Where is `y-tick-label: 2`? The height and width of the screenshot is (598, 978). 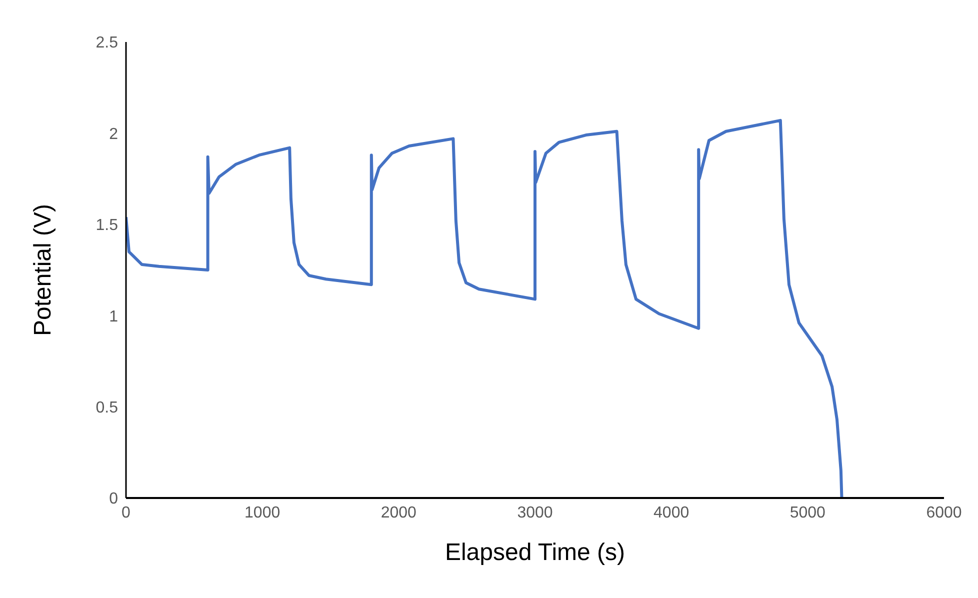 y-tick-label: 2 is located at coordinates (113, 134).